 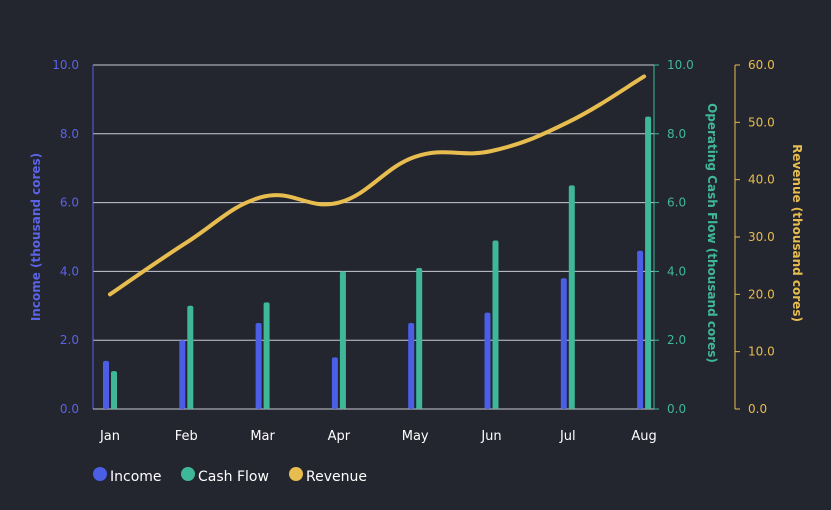 What do you see at coordinates (65, 65) in the screenshot?
I see `left-axis-tick: 10.0` at bounding box center [65, 65].